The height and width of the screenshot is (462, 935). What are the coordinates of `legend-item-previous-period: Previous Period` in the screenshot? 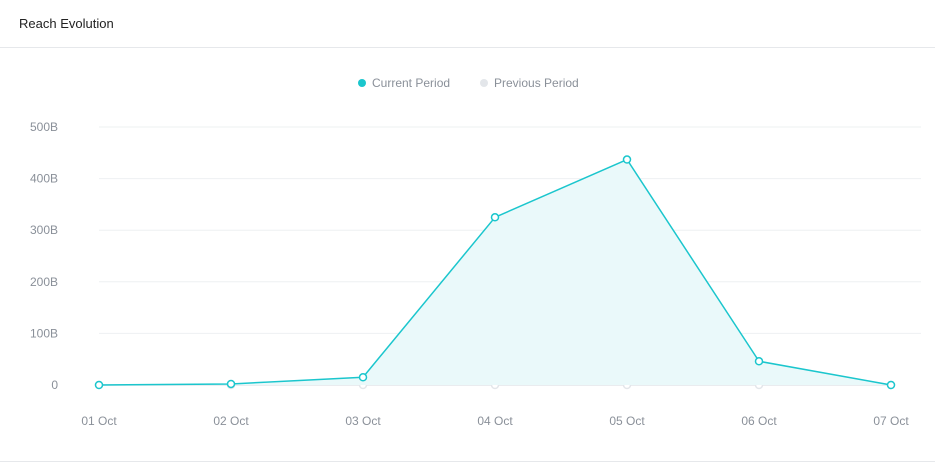 It's located at (529, 83).